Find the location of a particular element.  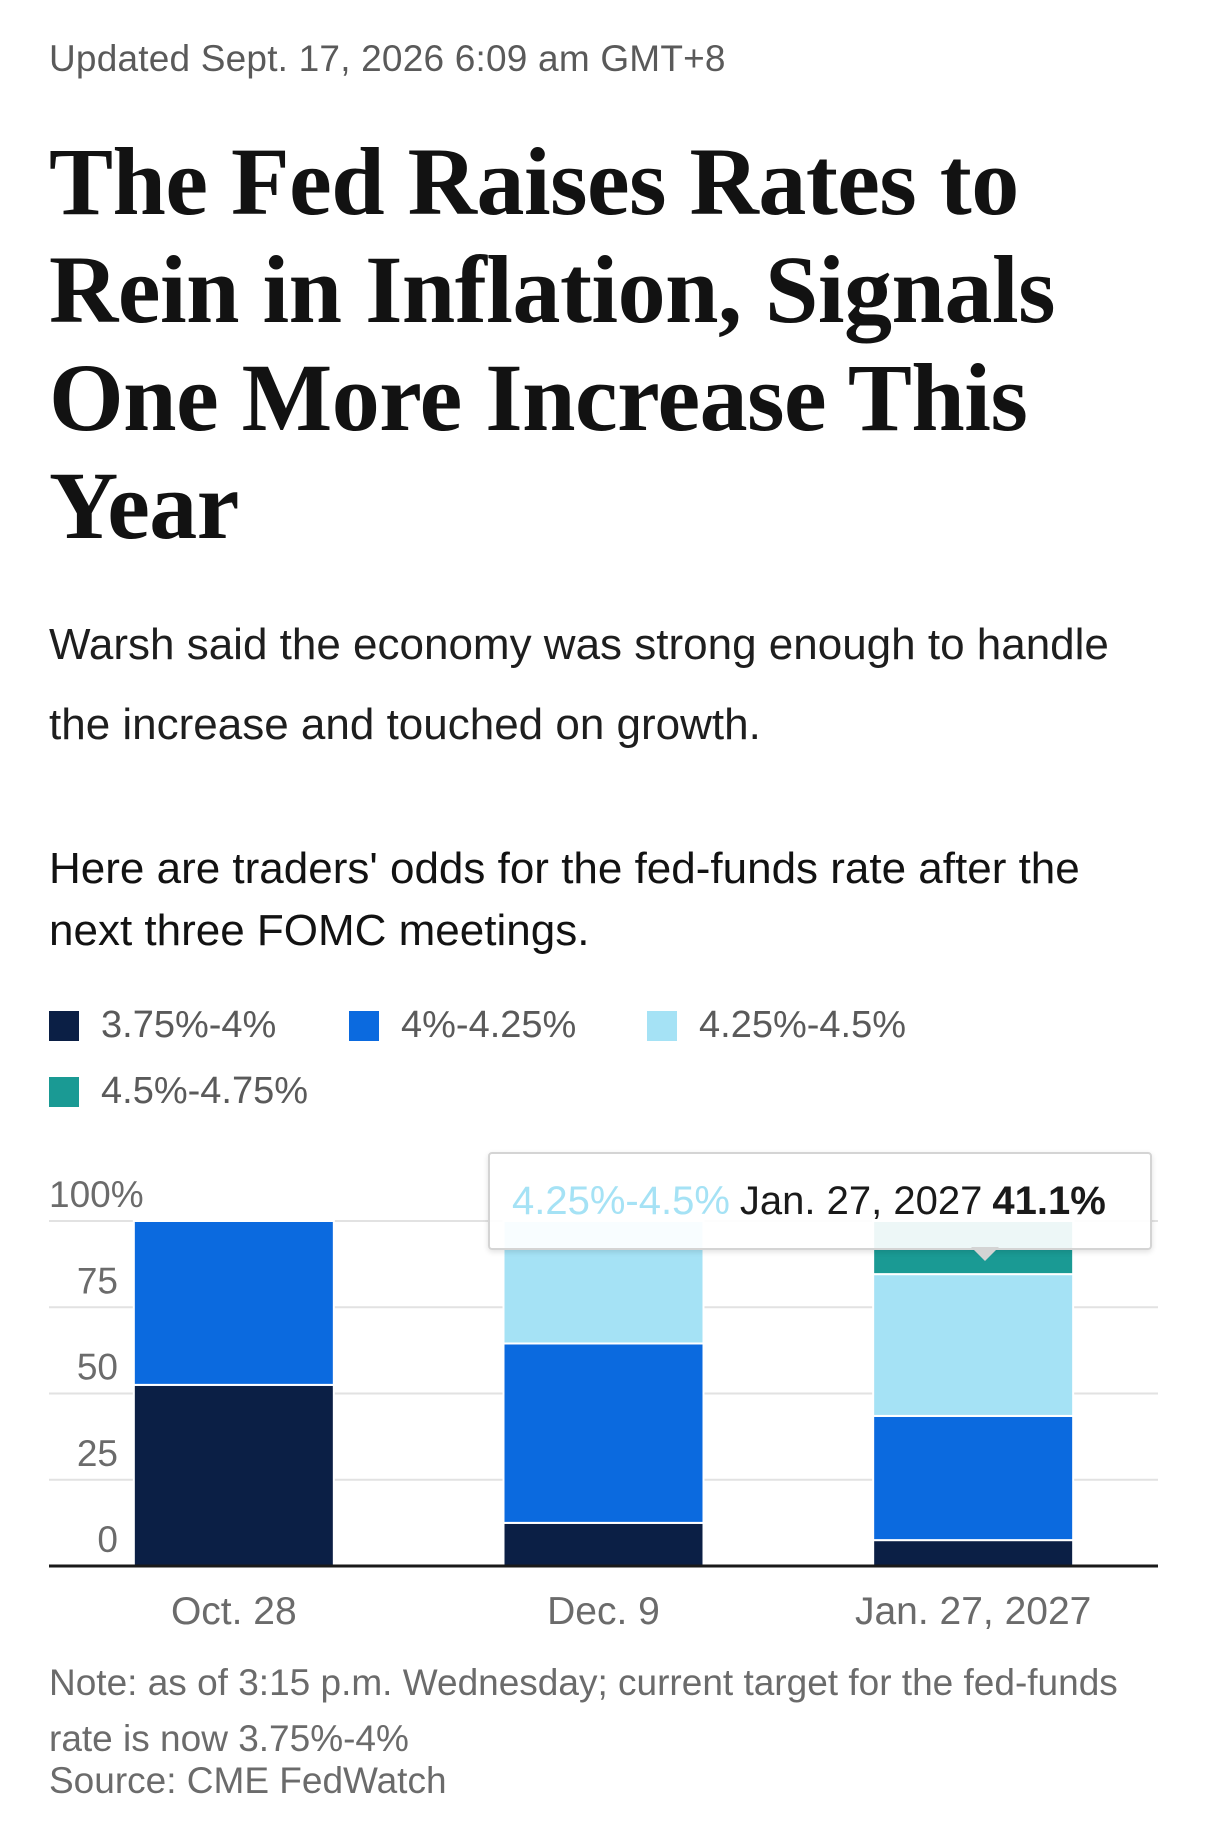

y-tick-label-100: 100% is located at coordinates (96, 1194).